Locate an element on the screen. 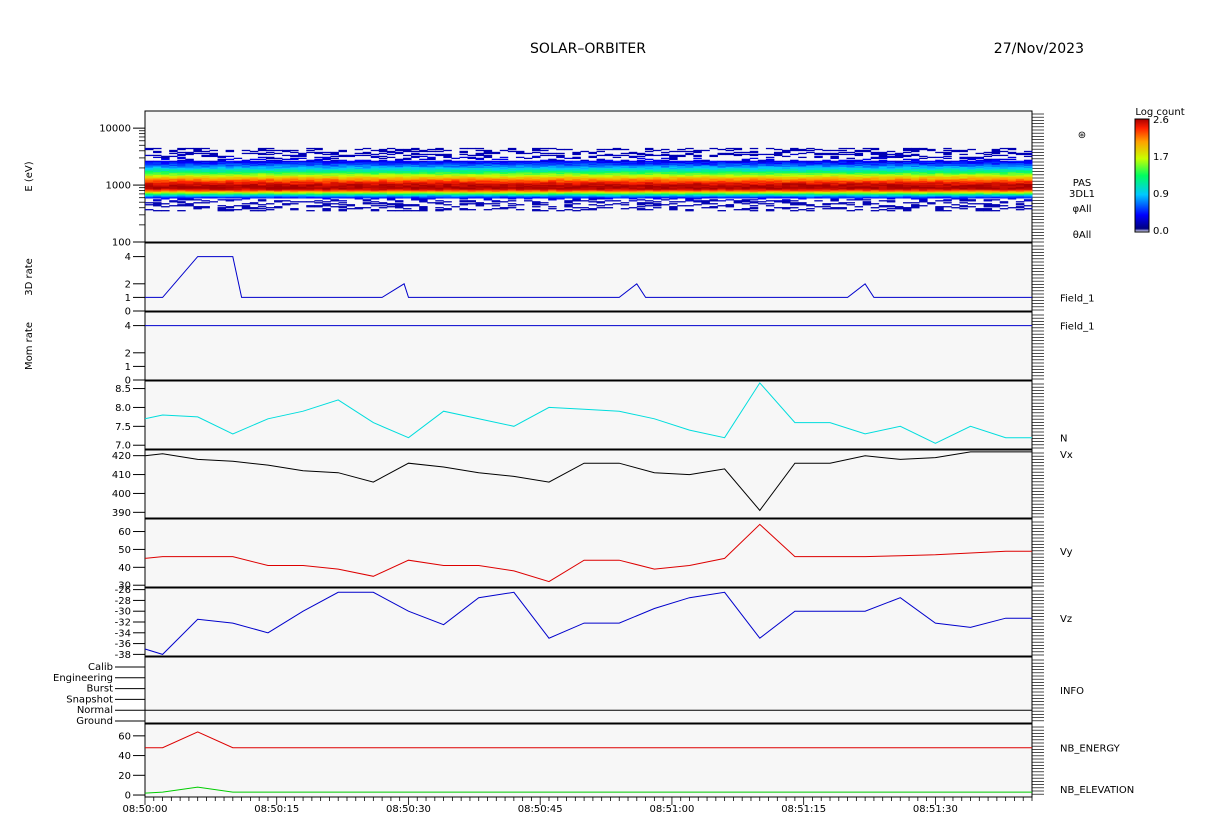  panel-8-yaxis: 60 40 20 0 is located at coordinates (131, 766).